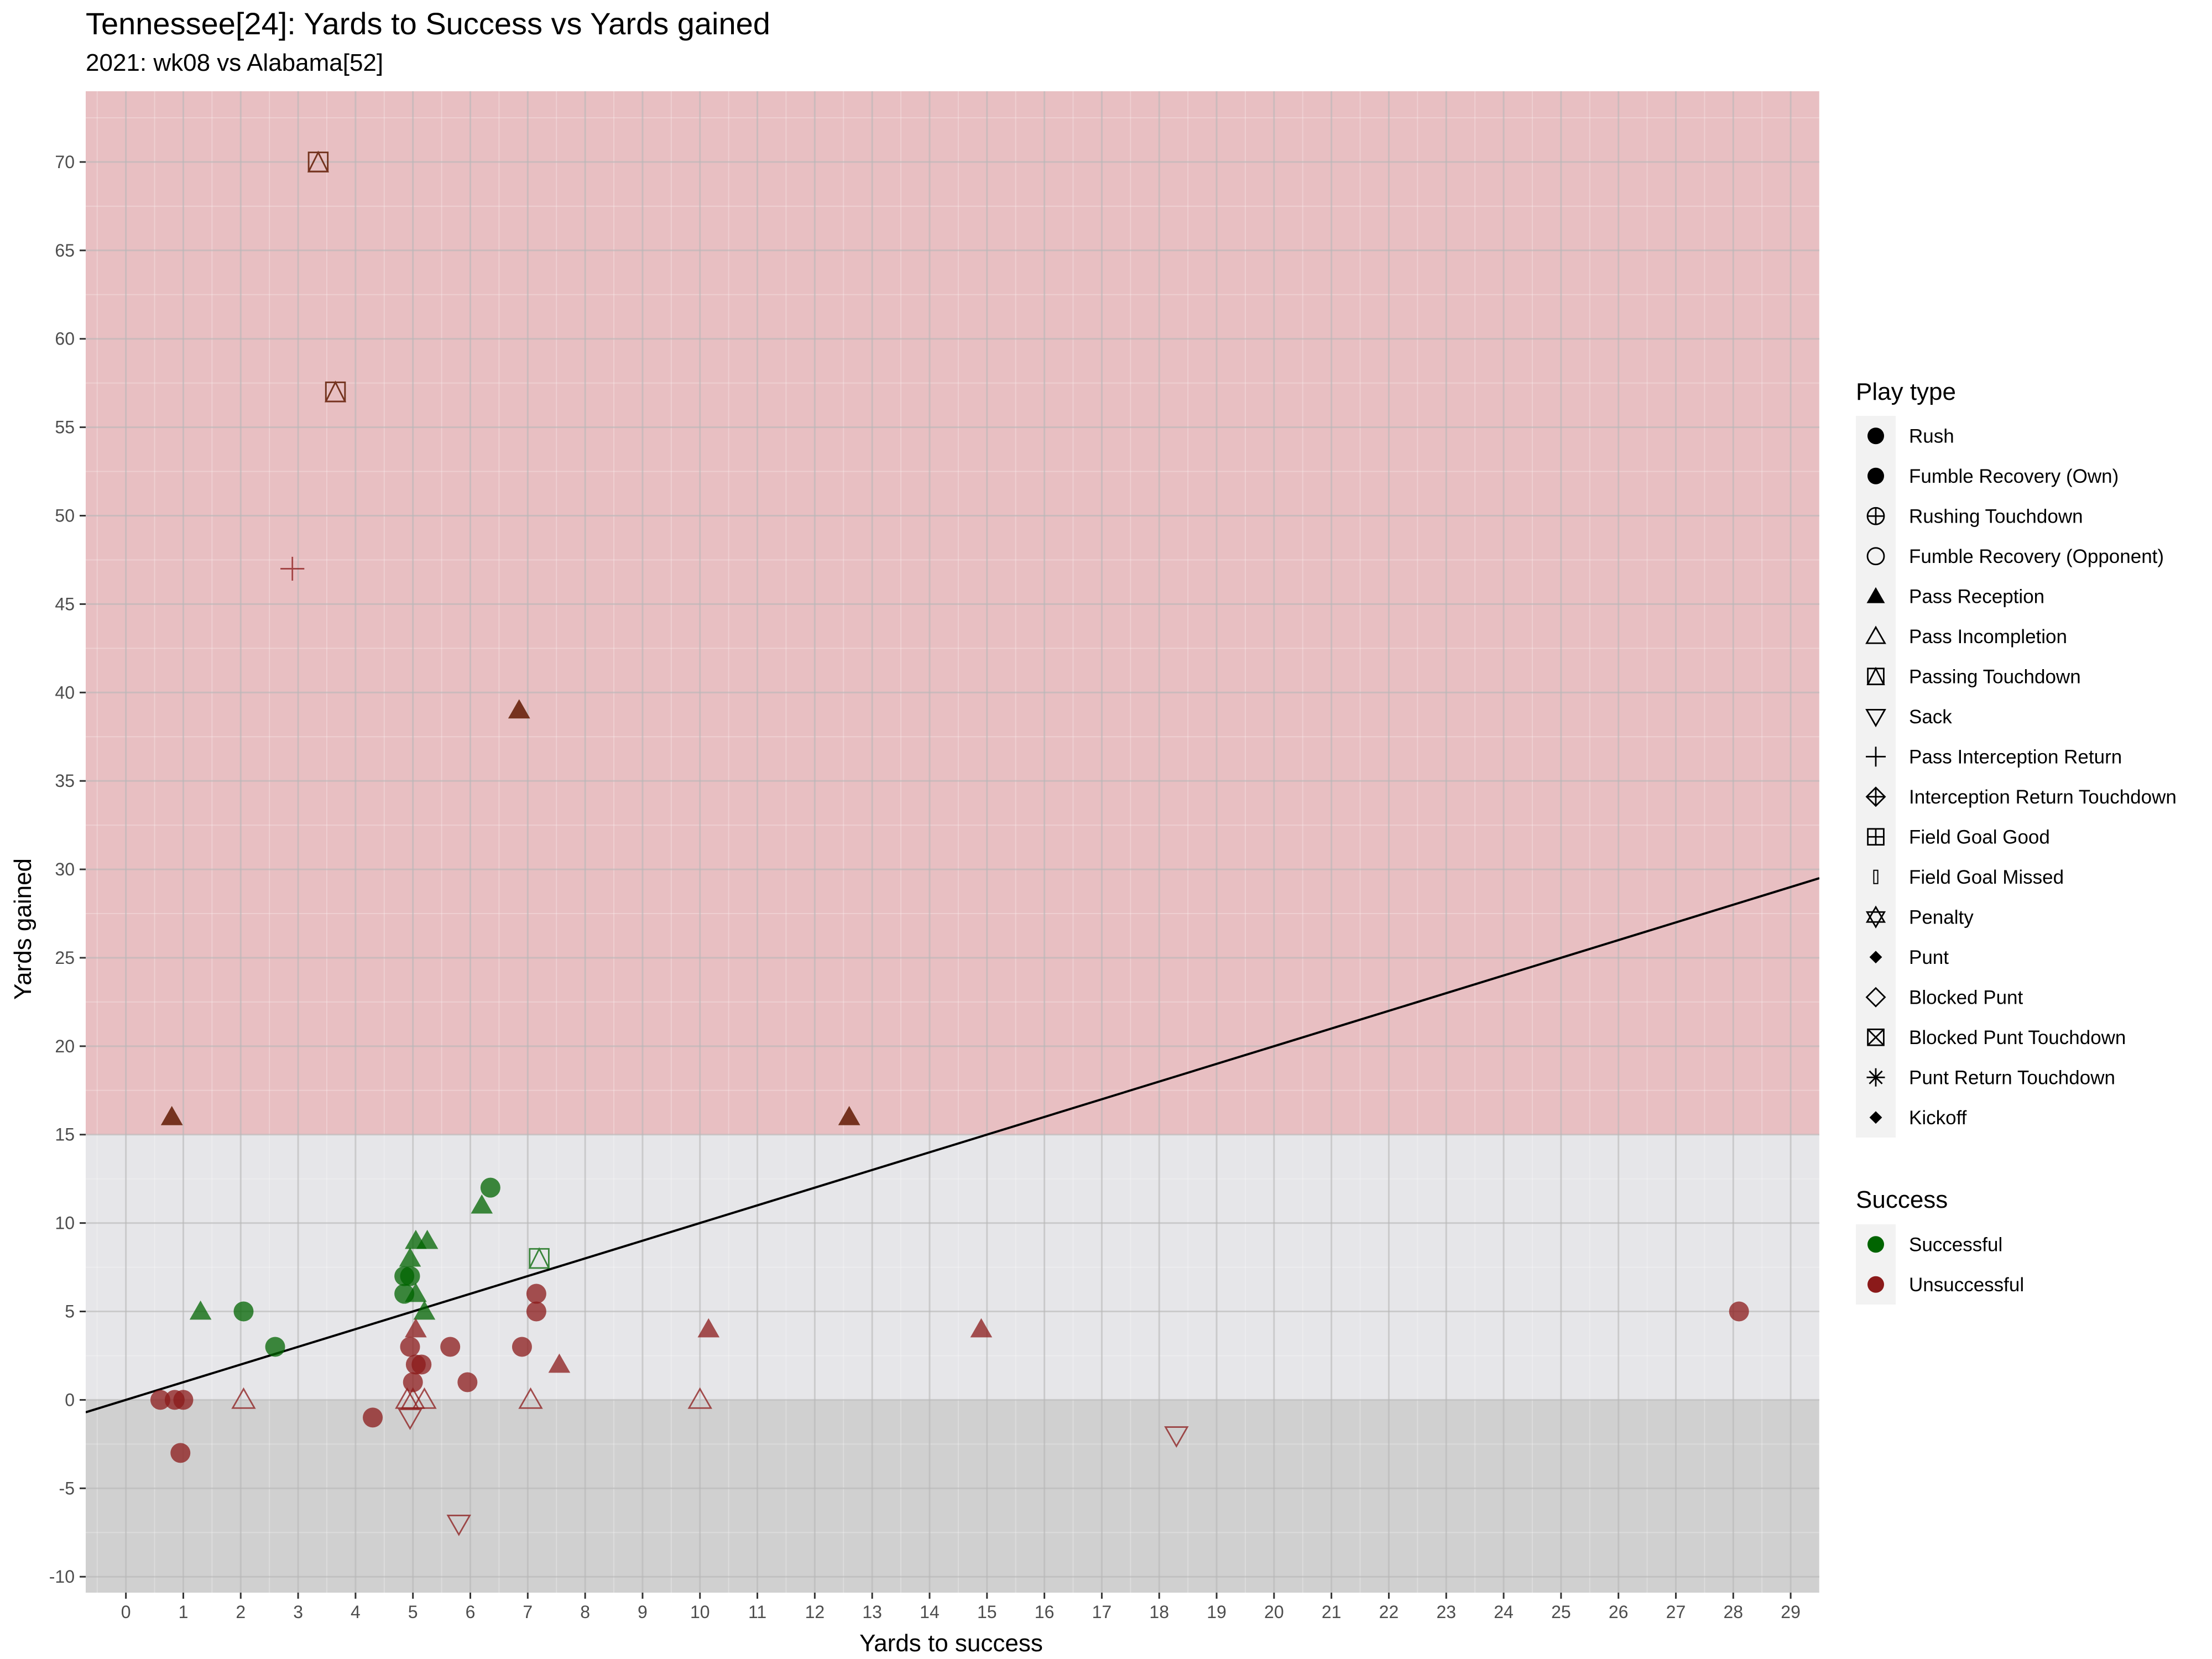  What do you see at coordinates (1876, 436) in the screenshot?
I see `legend-key-filled-circle-icon` at bounding box center [1876, 436].